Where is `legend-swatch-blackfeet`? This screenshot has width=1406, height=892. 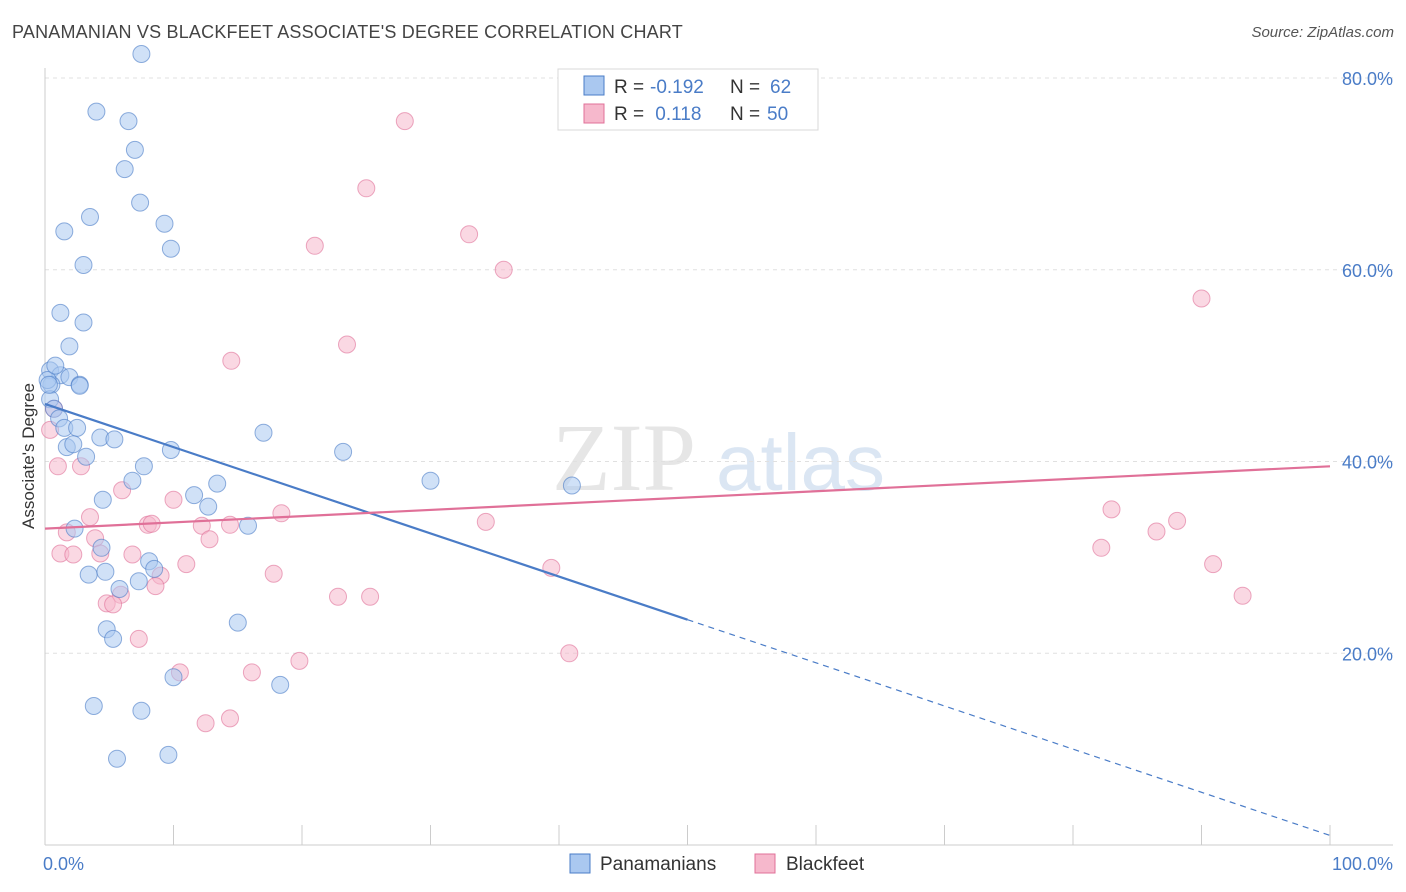 legend-swatch-blackfeet is located at coordinates (594, 113).